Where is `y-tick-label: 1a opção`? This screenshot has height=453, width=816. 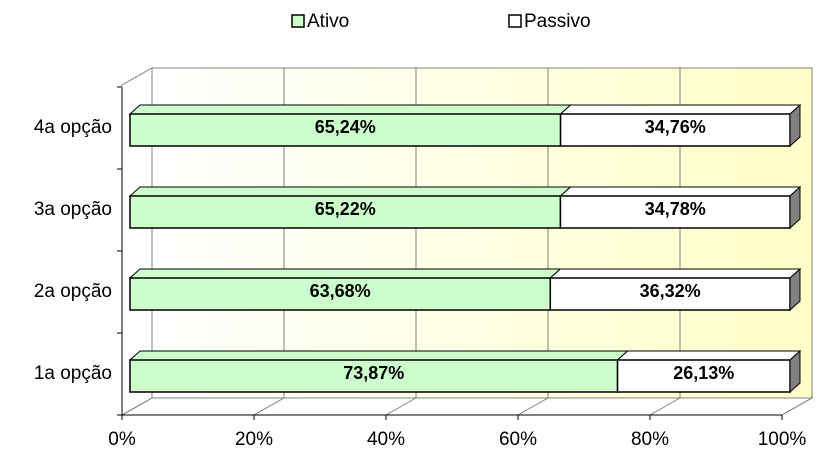
y-tick-label: 1a opção is located at coordinates (73, 373).